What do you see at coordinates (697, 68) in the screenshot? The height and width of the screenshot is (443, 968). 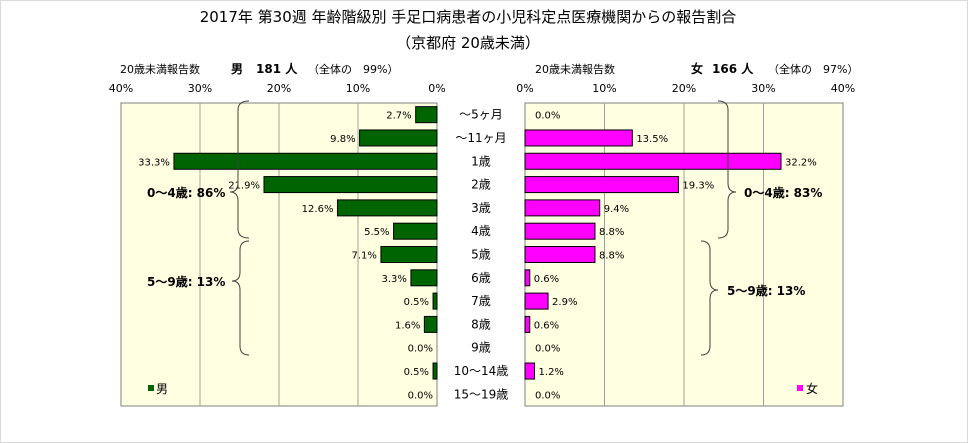 I see `female-header-sex: 女` at bounding box center [697, 68].